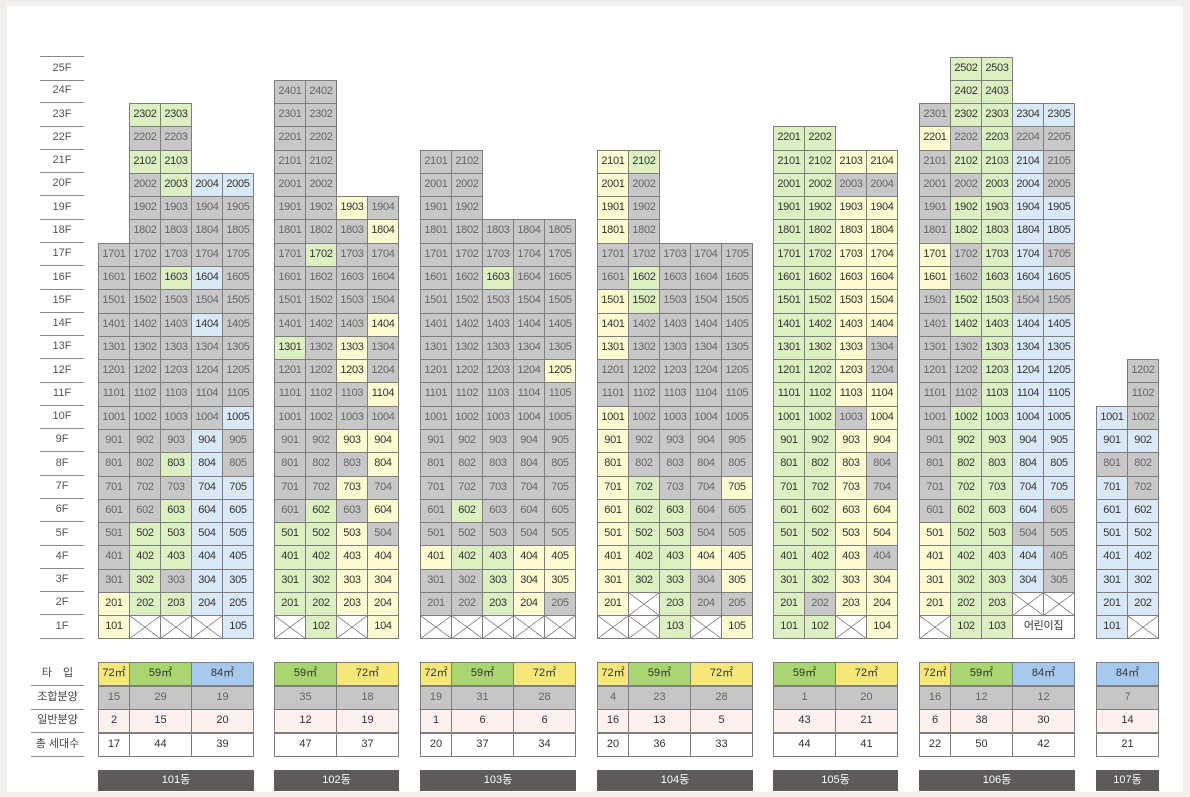 This screenshot has width=1190, height=797. What do you see at coordinates (1043, 627) in the screenshot?
I see `unit-cell: 어린이집` at bounding box center [1043, 627].